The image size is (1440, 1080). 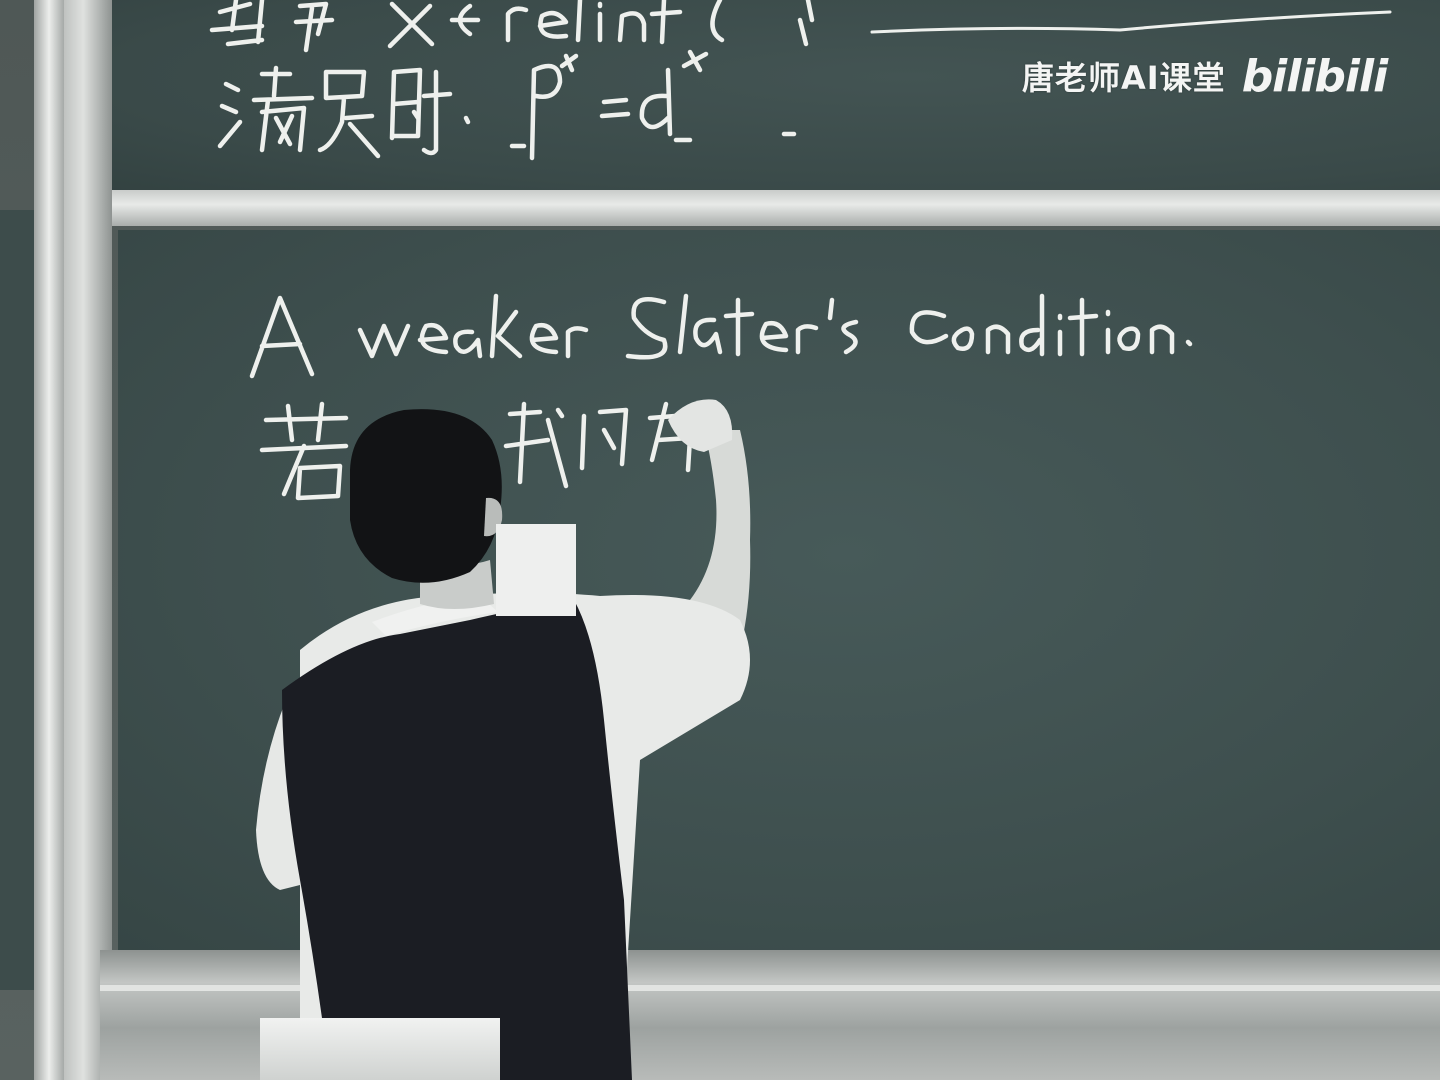 I want to click on horizontal-board-rail, so click(x=770, y=208).